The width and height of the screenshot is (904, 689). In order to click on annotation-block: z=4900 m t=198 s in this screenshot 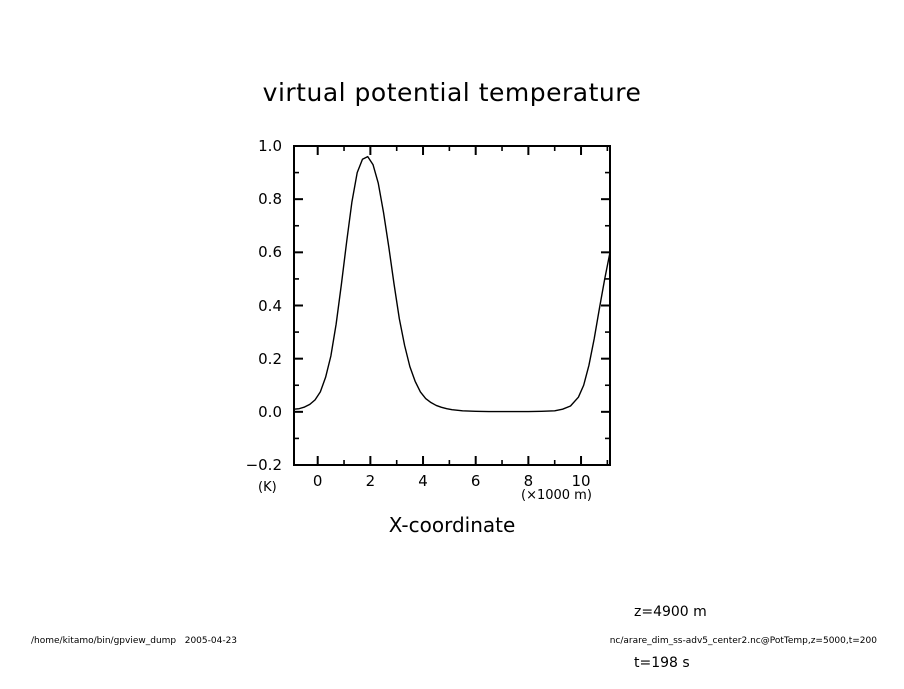, I will do `click(670, 629)`.